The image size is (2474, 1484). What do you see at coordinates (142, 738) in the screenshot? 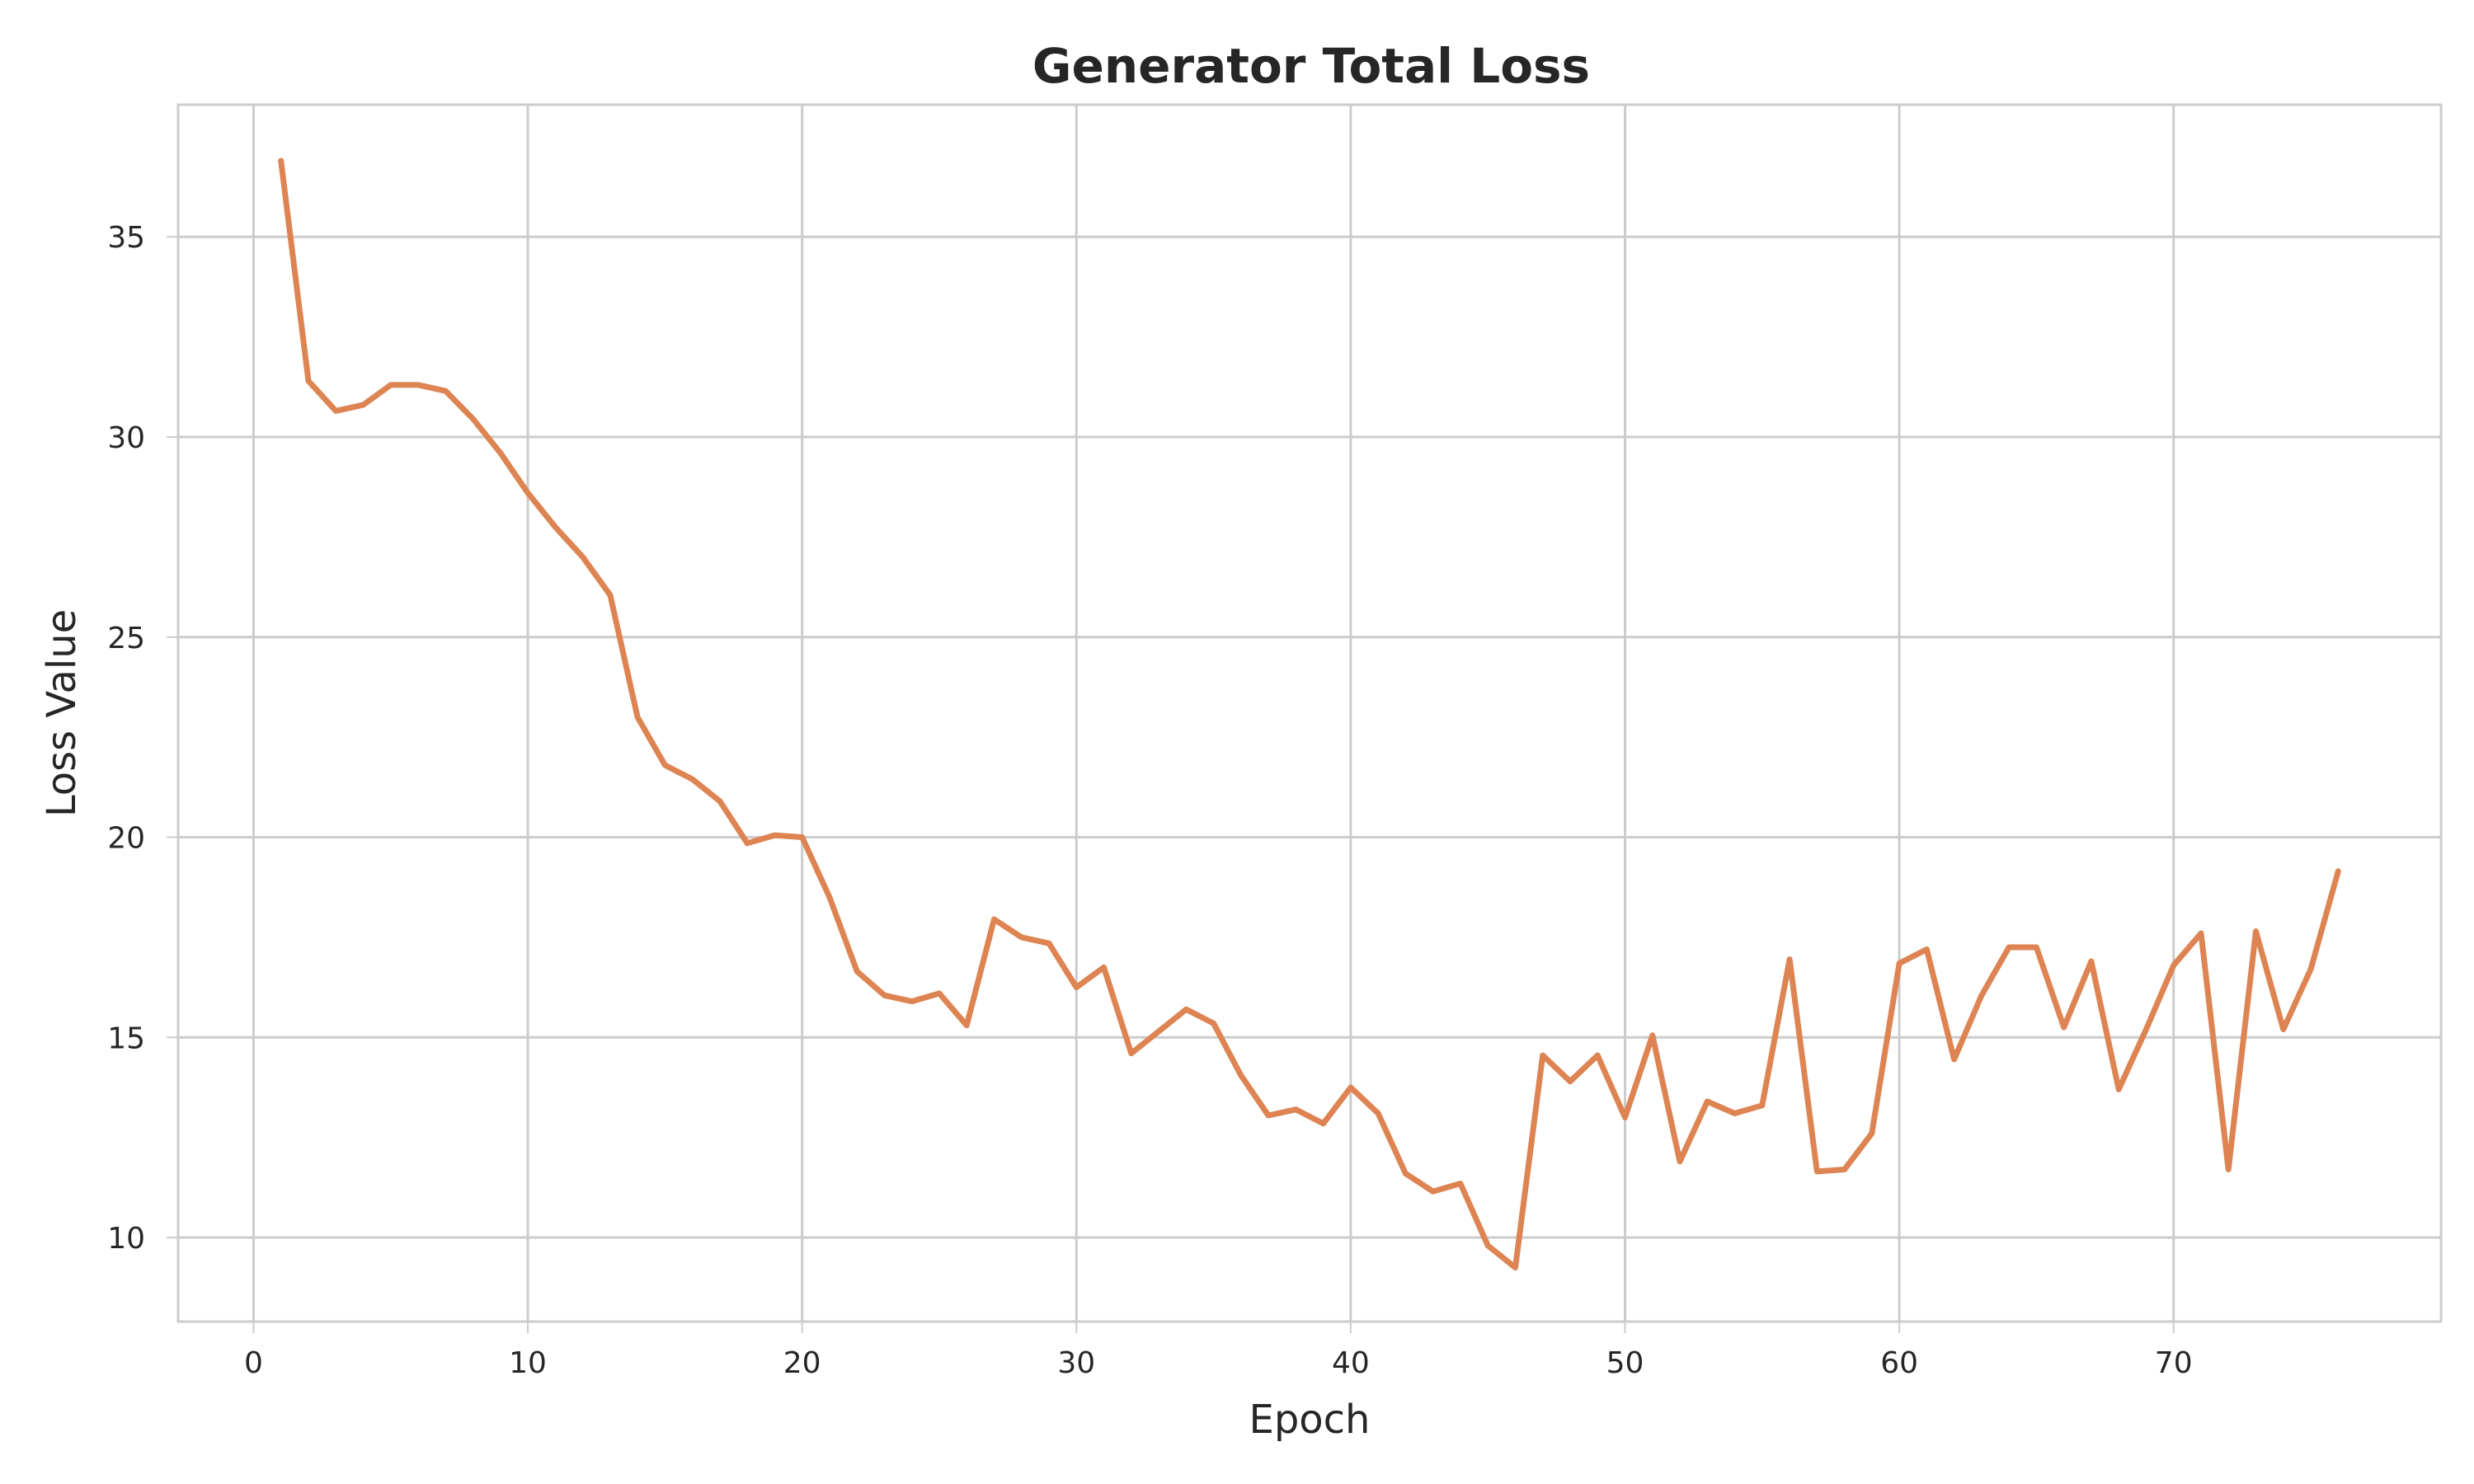
I see `y-axis-ticks: 10 15 20 25 30 35` at bounding box center [142, 738].